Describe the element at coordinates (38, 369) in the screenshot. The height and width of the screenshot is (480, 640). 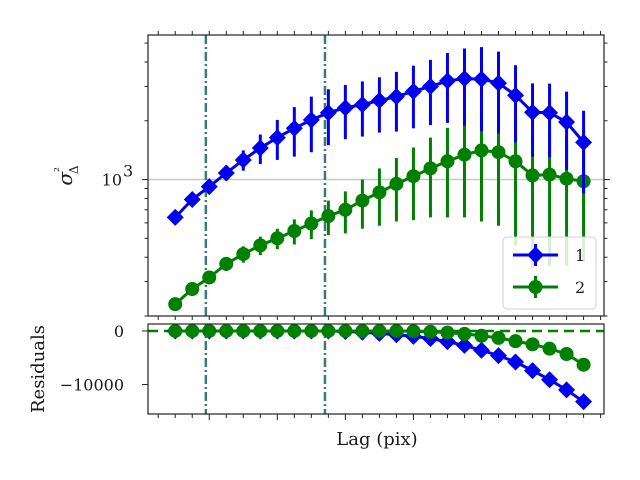
I see `bottom-y-axis-label: Residuals` at that location.